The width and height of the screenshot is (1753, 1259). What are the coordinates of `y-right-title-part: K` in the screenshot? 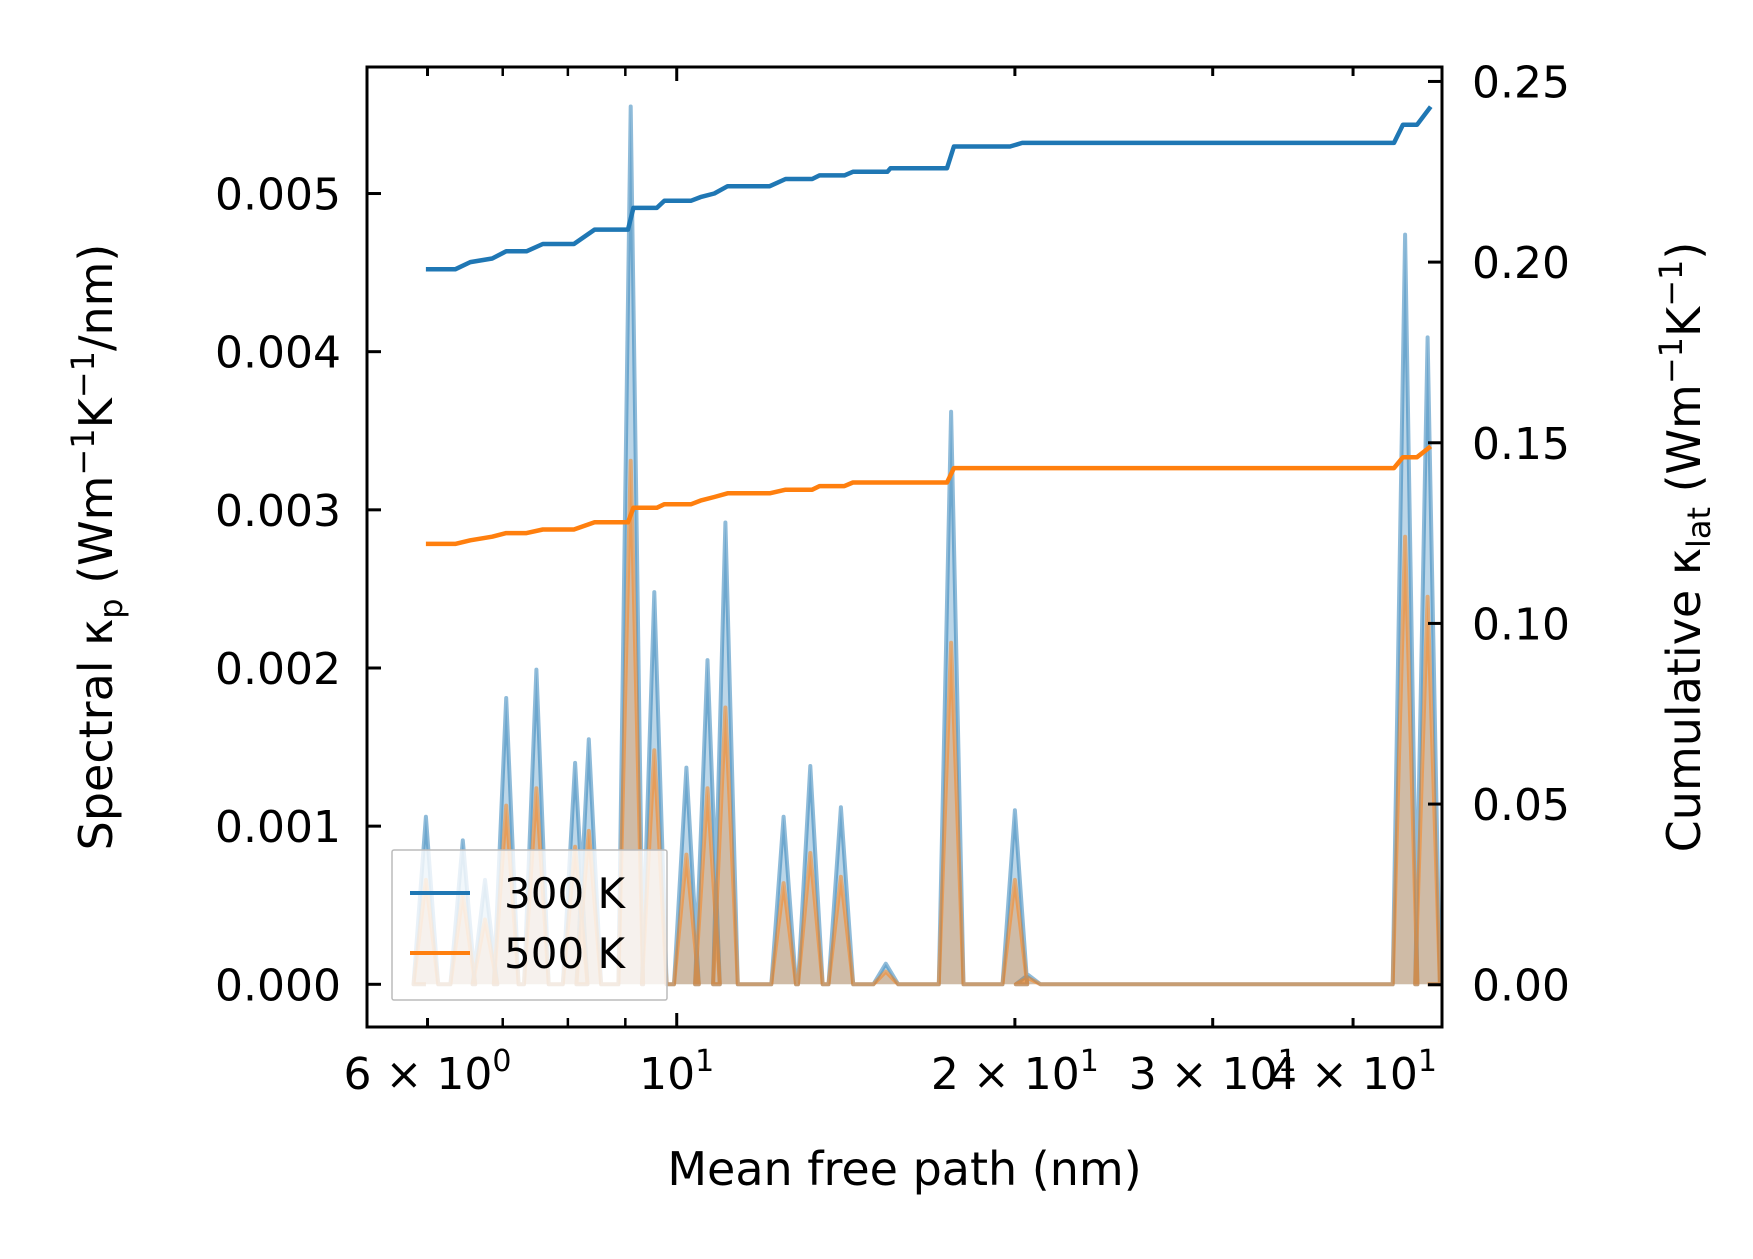 It's located at (1684, 321).